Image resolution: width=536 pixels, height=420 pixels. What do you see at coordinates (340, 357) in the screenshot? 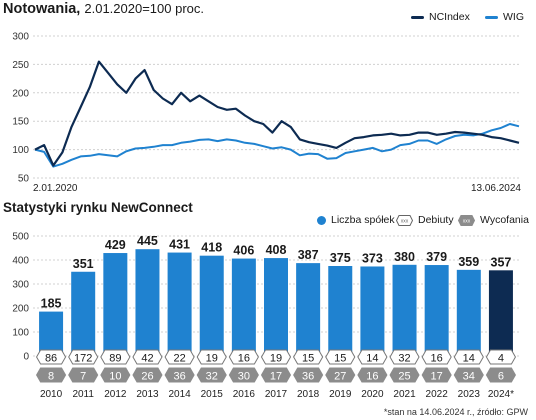
I see `debiuty-hex-2019` at bounding box center [340, 357].